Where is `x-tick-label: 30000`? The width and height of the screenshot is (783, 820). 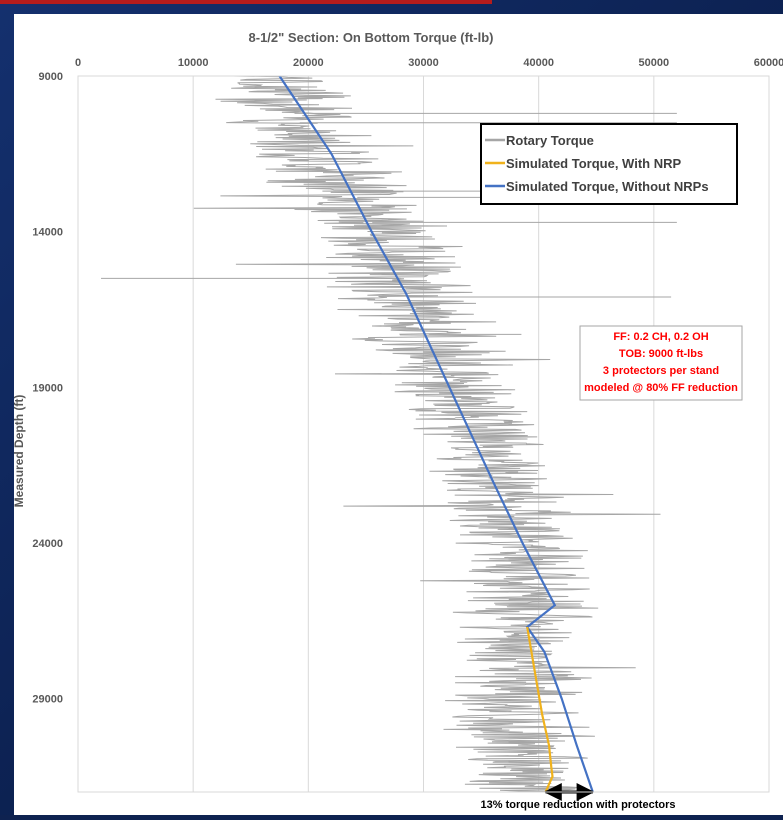 x-tick-label: 30000 is located at coordinates (423, 63).